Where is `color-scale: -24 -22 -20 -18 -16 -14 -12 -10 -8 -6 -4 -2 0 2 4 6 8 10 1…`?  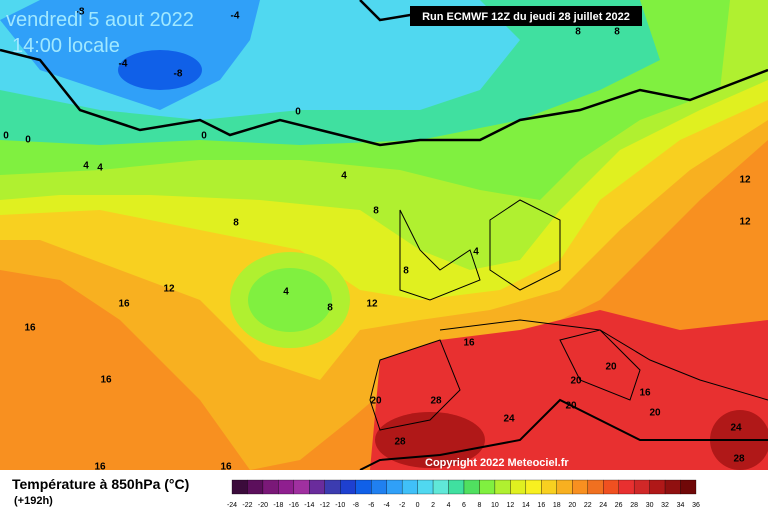
color-scale: -24 -22 -20 -18 -16 -14 -12 -10 -8 -6 -4 -2 0 2 4 6 8 10 1… is located at coordinates (463, 494).